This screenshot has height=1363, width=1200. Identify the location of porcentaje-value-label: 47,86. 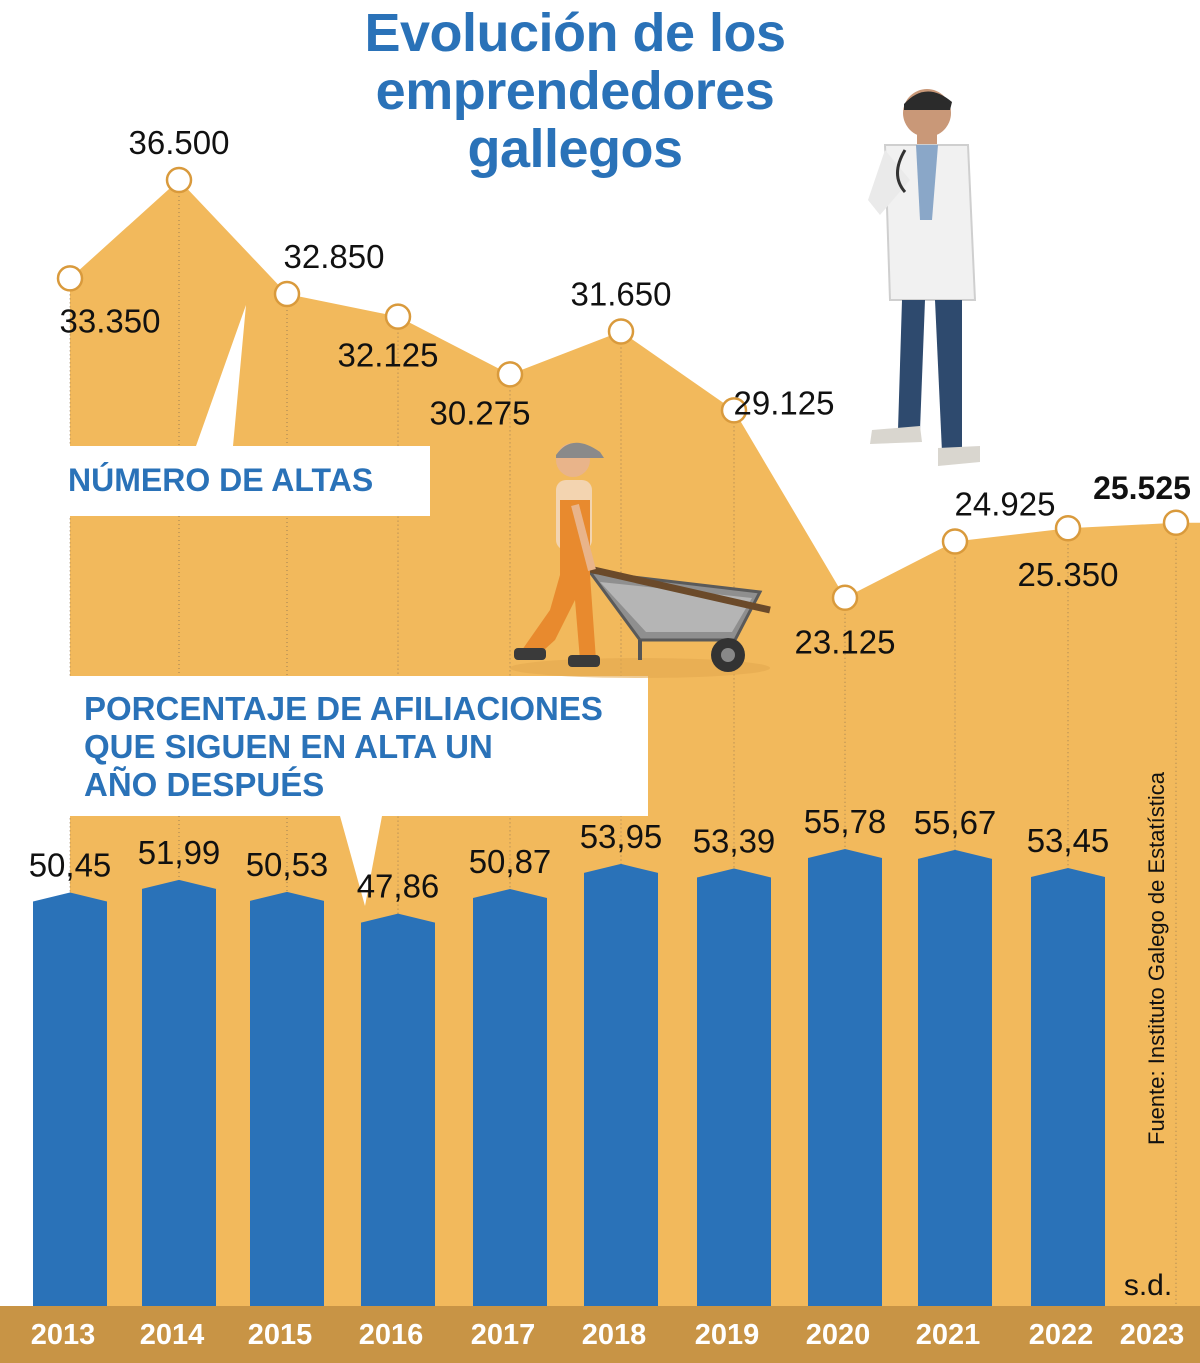
(398, 886).